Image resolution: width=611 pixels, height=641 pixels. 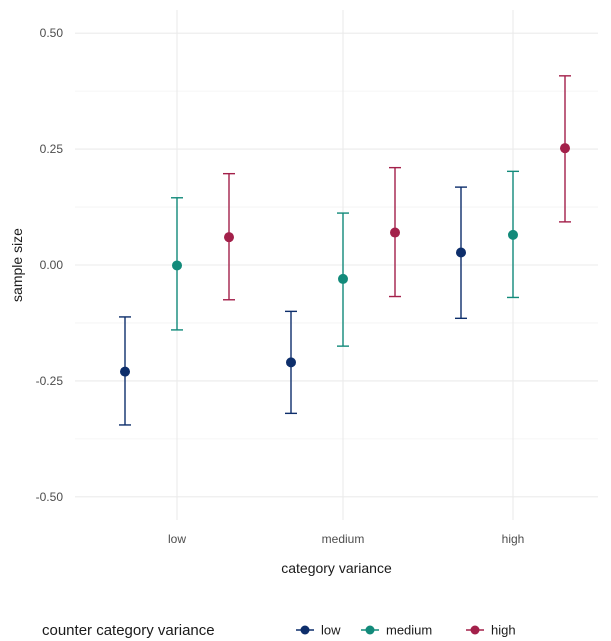 I want to click on y-axis-ticks: -0.50 -0.25 0.00 0.25 0.50, so click(x=50, y=265).